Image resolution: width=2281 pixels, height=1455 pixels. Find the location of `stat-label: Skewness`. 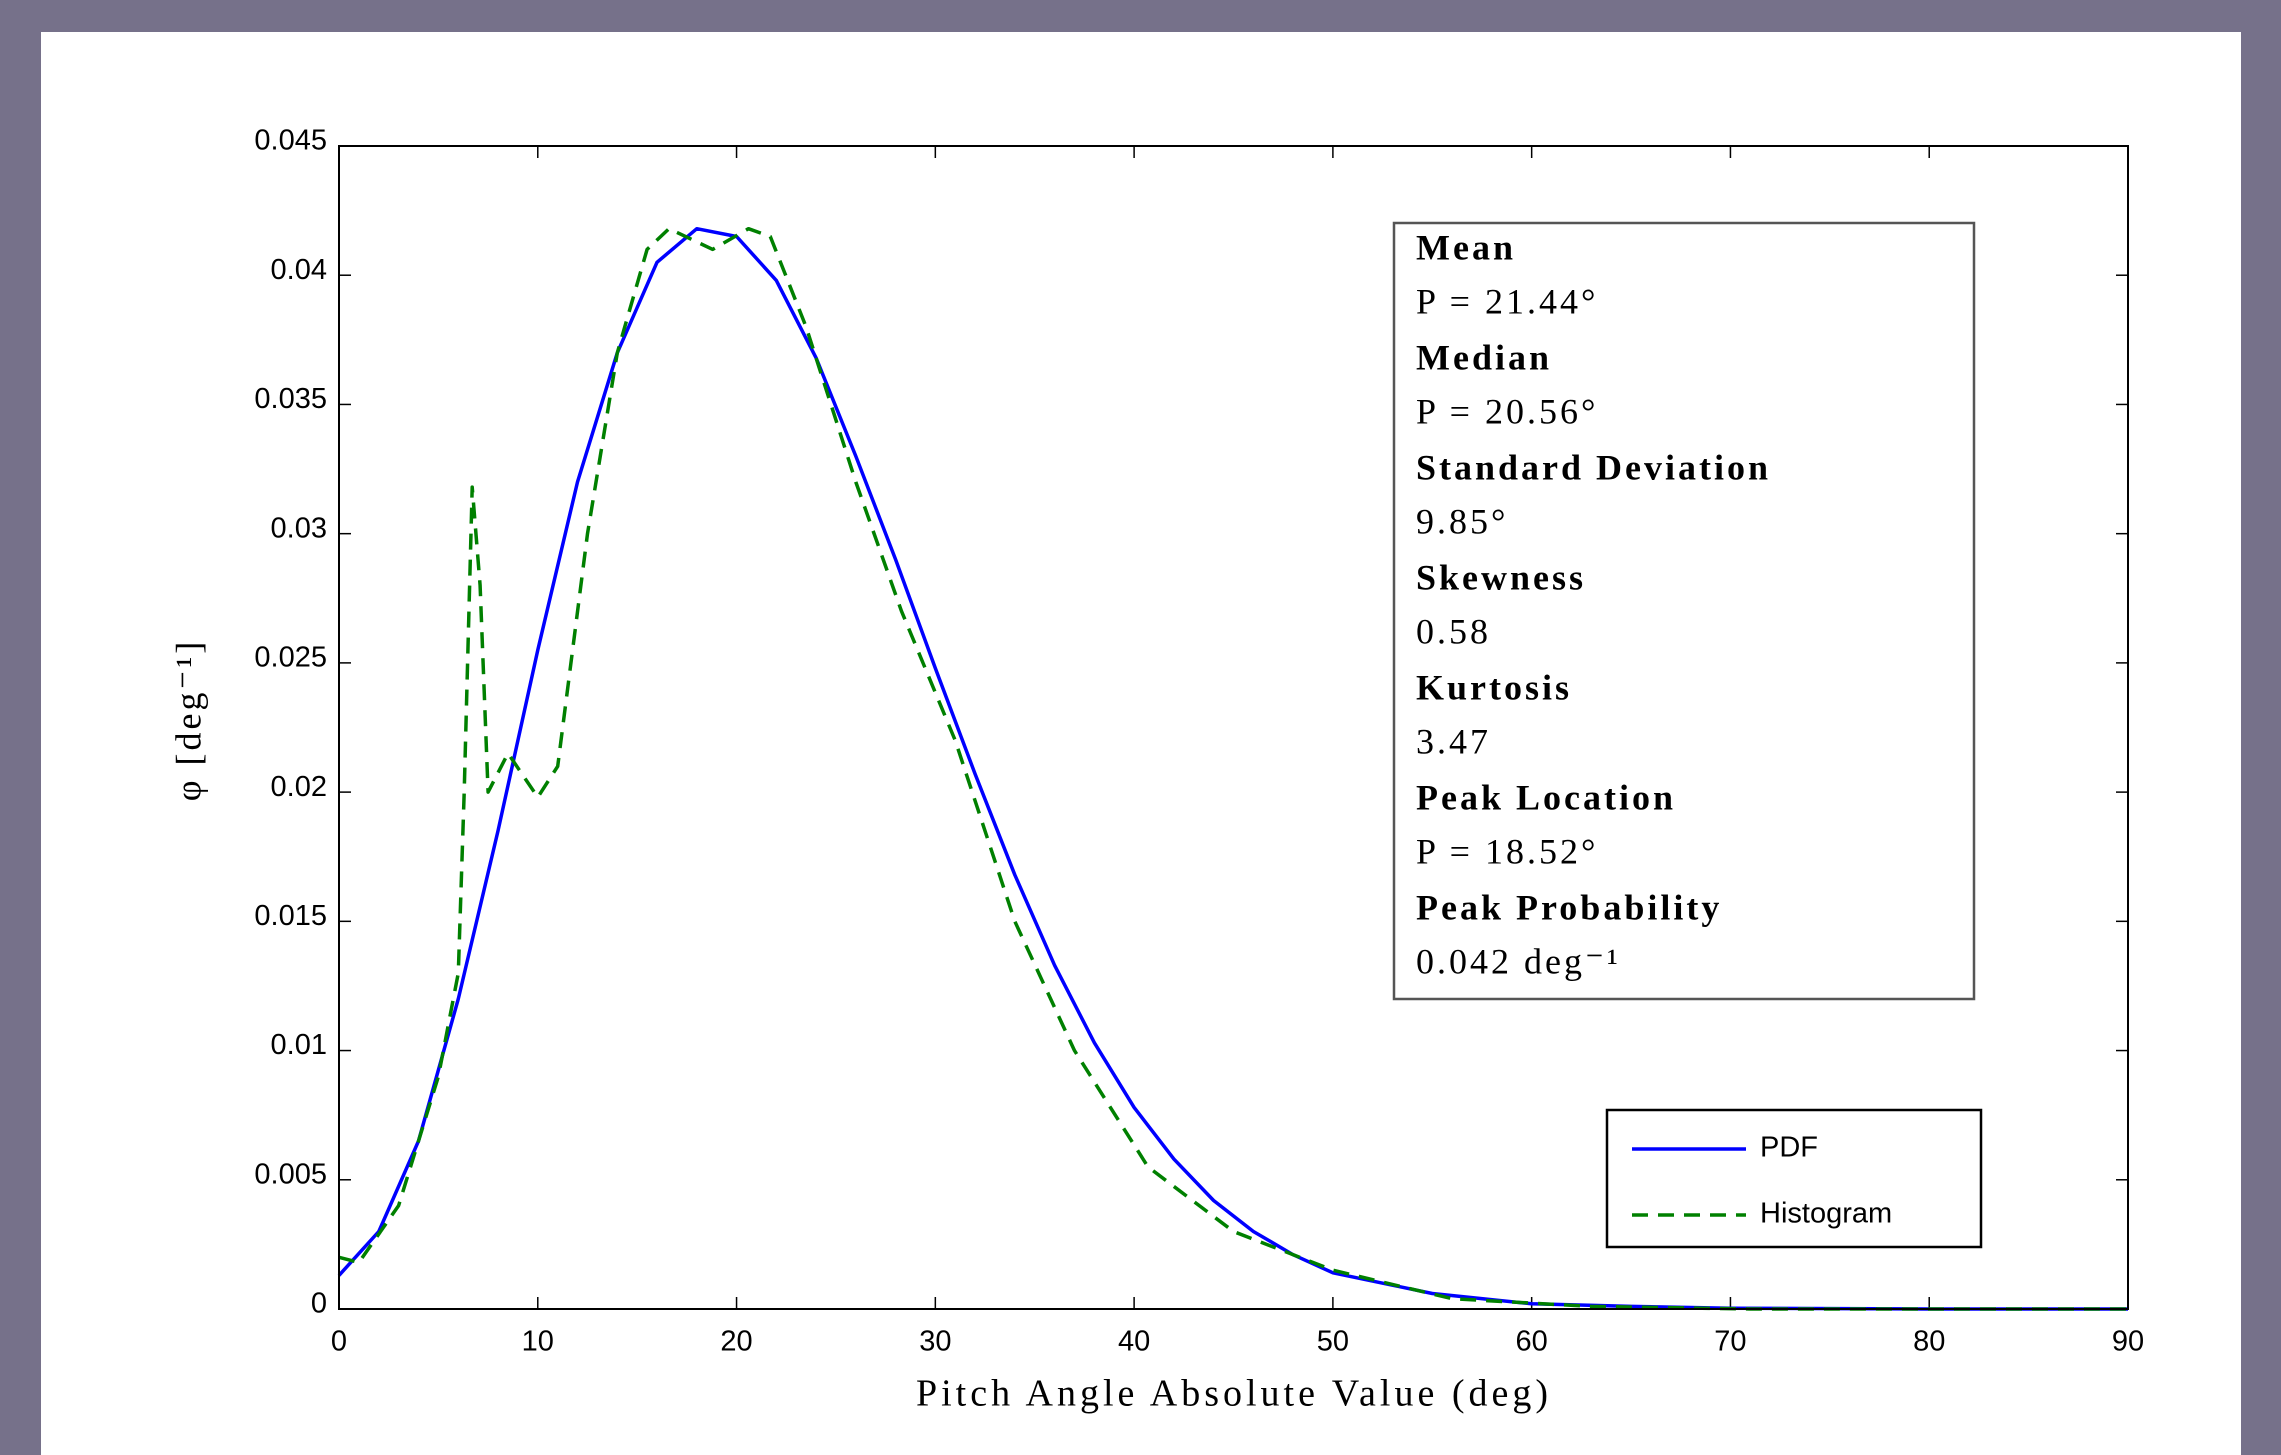

stat-label: Skewness is located at coordinates (1501, 577).